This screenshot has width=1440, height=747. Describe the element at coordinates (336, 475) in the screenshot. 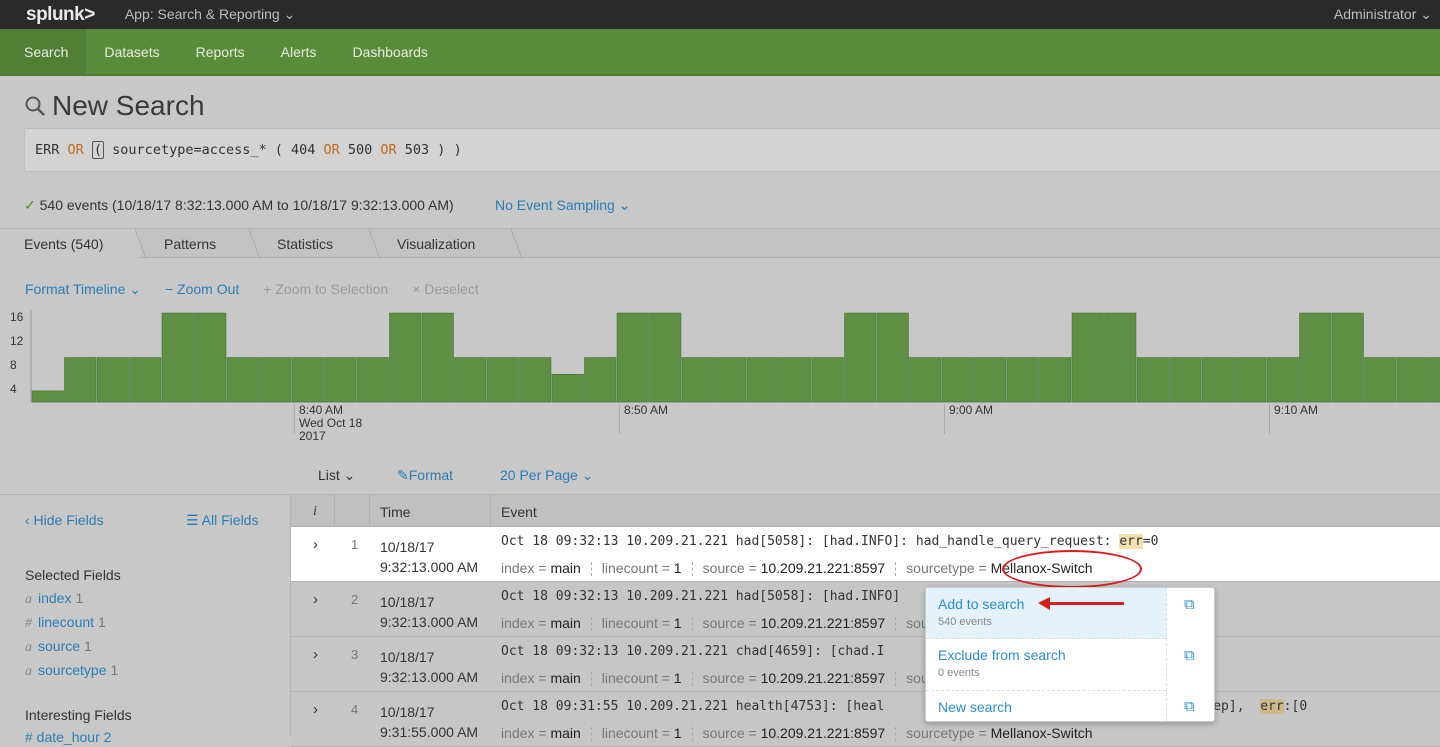

I see `list-view-dropdown: List ⌄` at that location.